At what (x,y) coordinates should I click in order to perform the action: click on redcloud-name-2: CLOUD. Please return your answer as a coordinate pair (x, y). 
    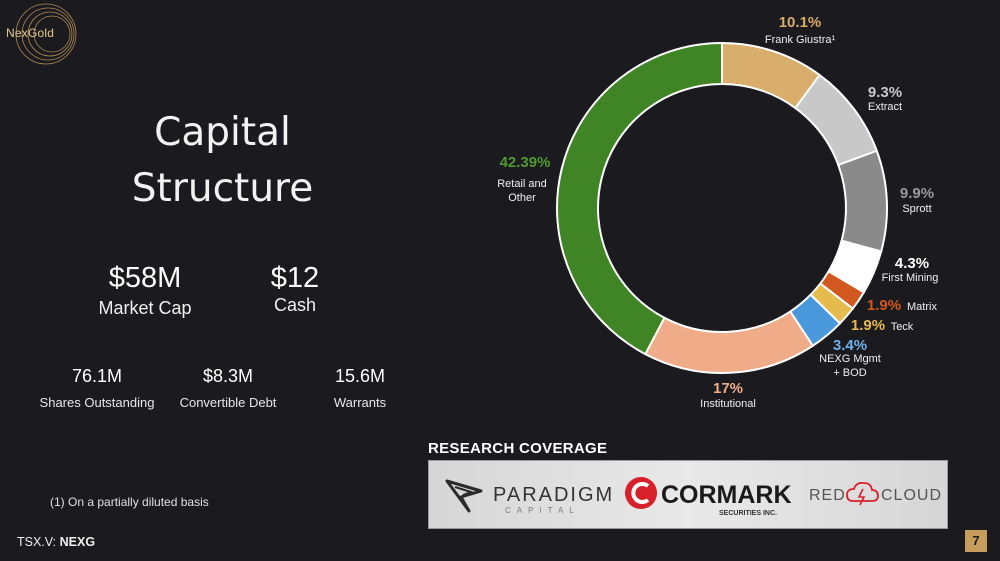
    Looking at the image, I should click on (911, 495).